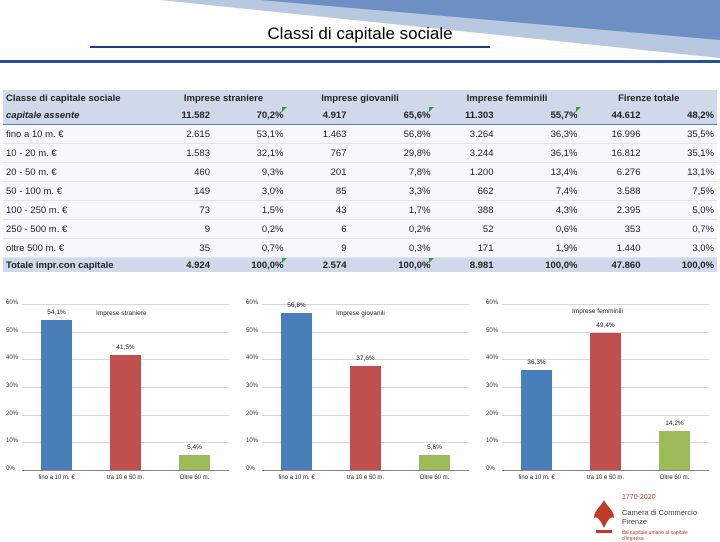 Image resolution: width=720 pixels, height=542 pixels. What do you see at coordinates (125, 348) in the screenshot?
I see `data-label: 41,5%` at bounding box center [125, 348].